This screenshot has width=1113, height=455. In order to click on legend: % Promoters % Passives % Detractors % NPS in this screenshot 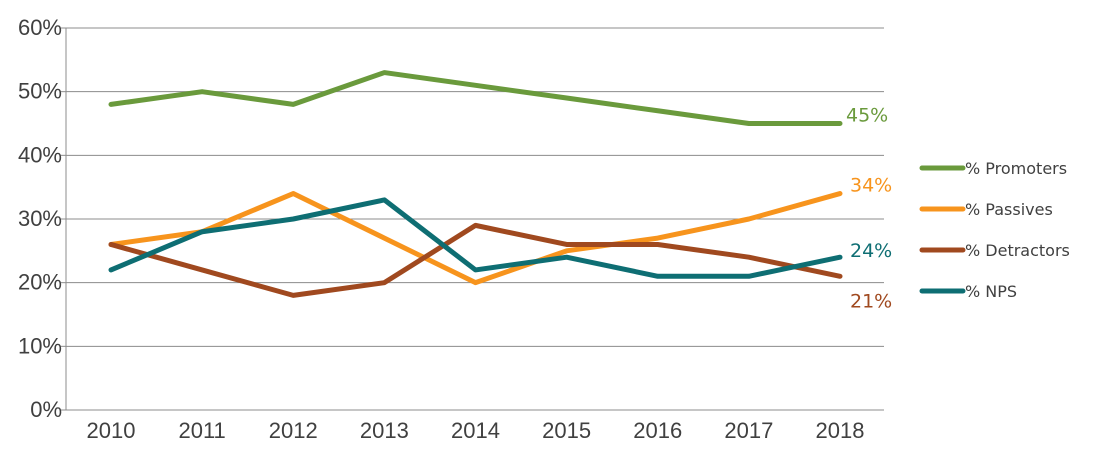, I will do `click(994, 230)`.